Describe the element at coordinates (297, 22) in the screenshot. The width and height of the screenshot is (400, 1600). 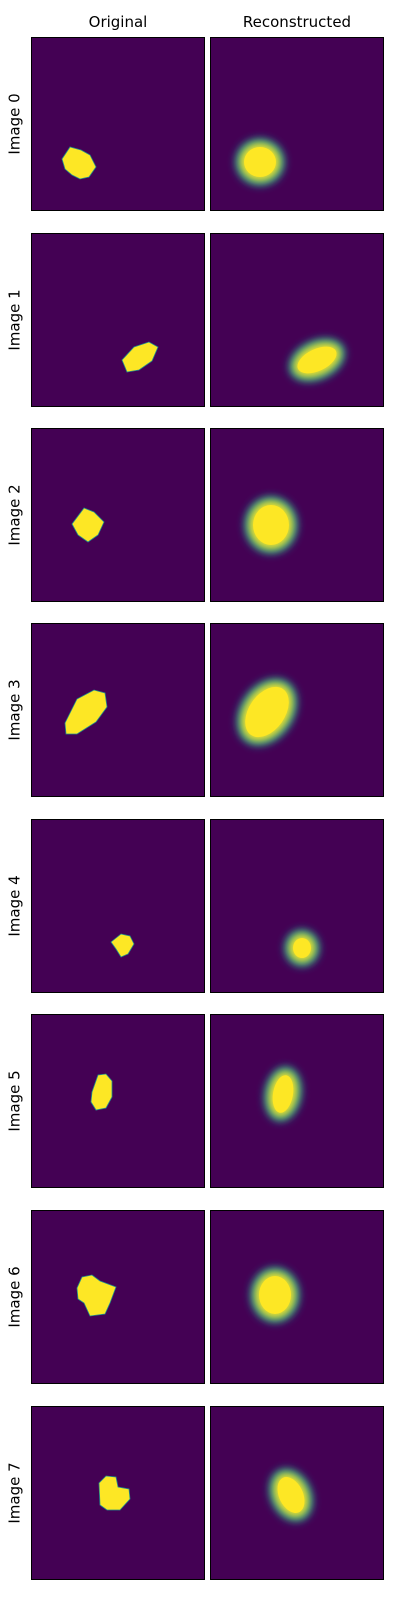
I see `column-header-reconstructed: Reconstructed` at that location.